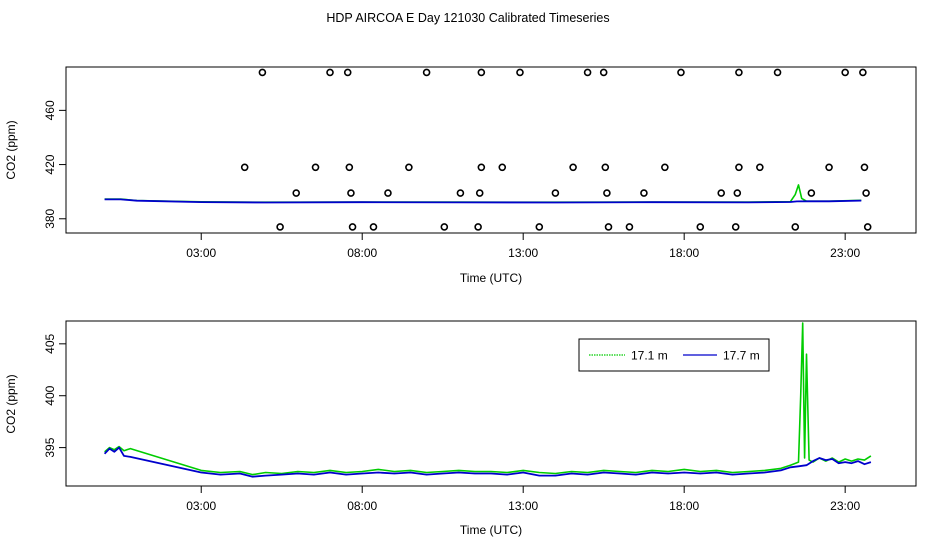 Image resolution: width=936 pixels, height=540 pixels. I want to click on bottom-x-axis: 03:00 08:00 13:00 18:00 23:00, so click(523, 499).